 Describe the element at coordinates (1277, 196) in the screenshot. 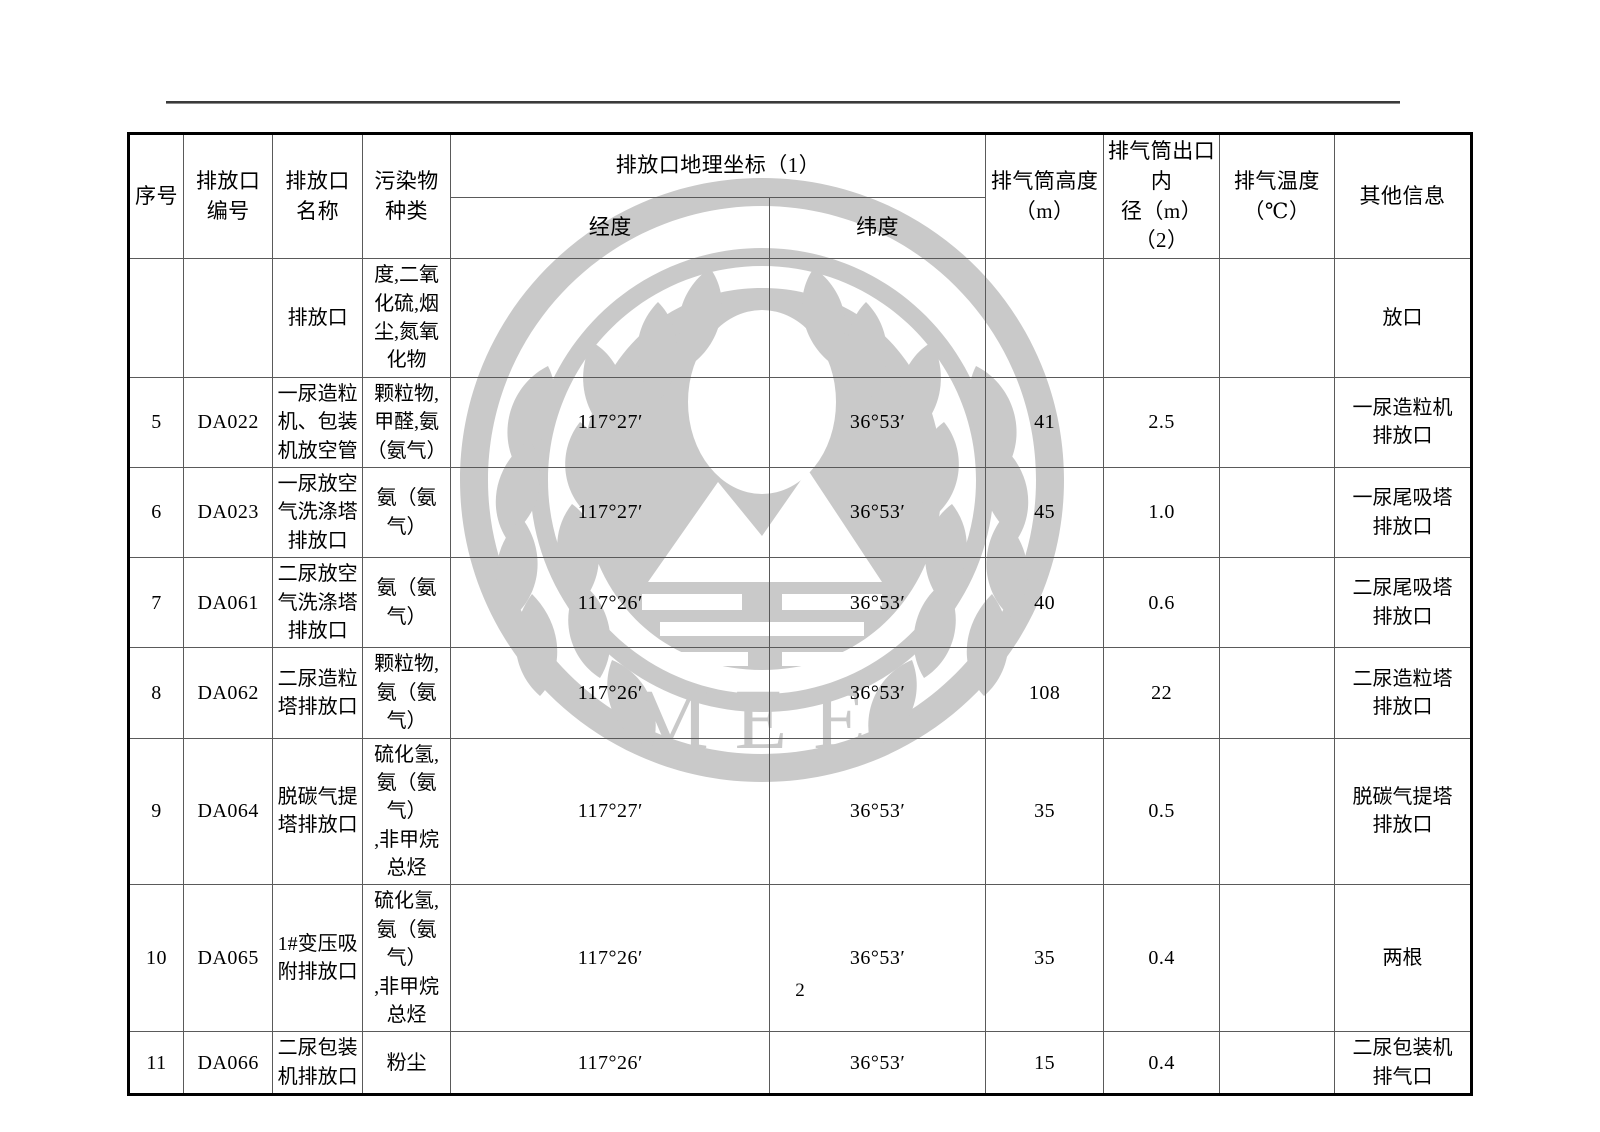

I see `col-header-exhaust-temp: 排气温度（℃）` at that location.